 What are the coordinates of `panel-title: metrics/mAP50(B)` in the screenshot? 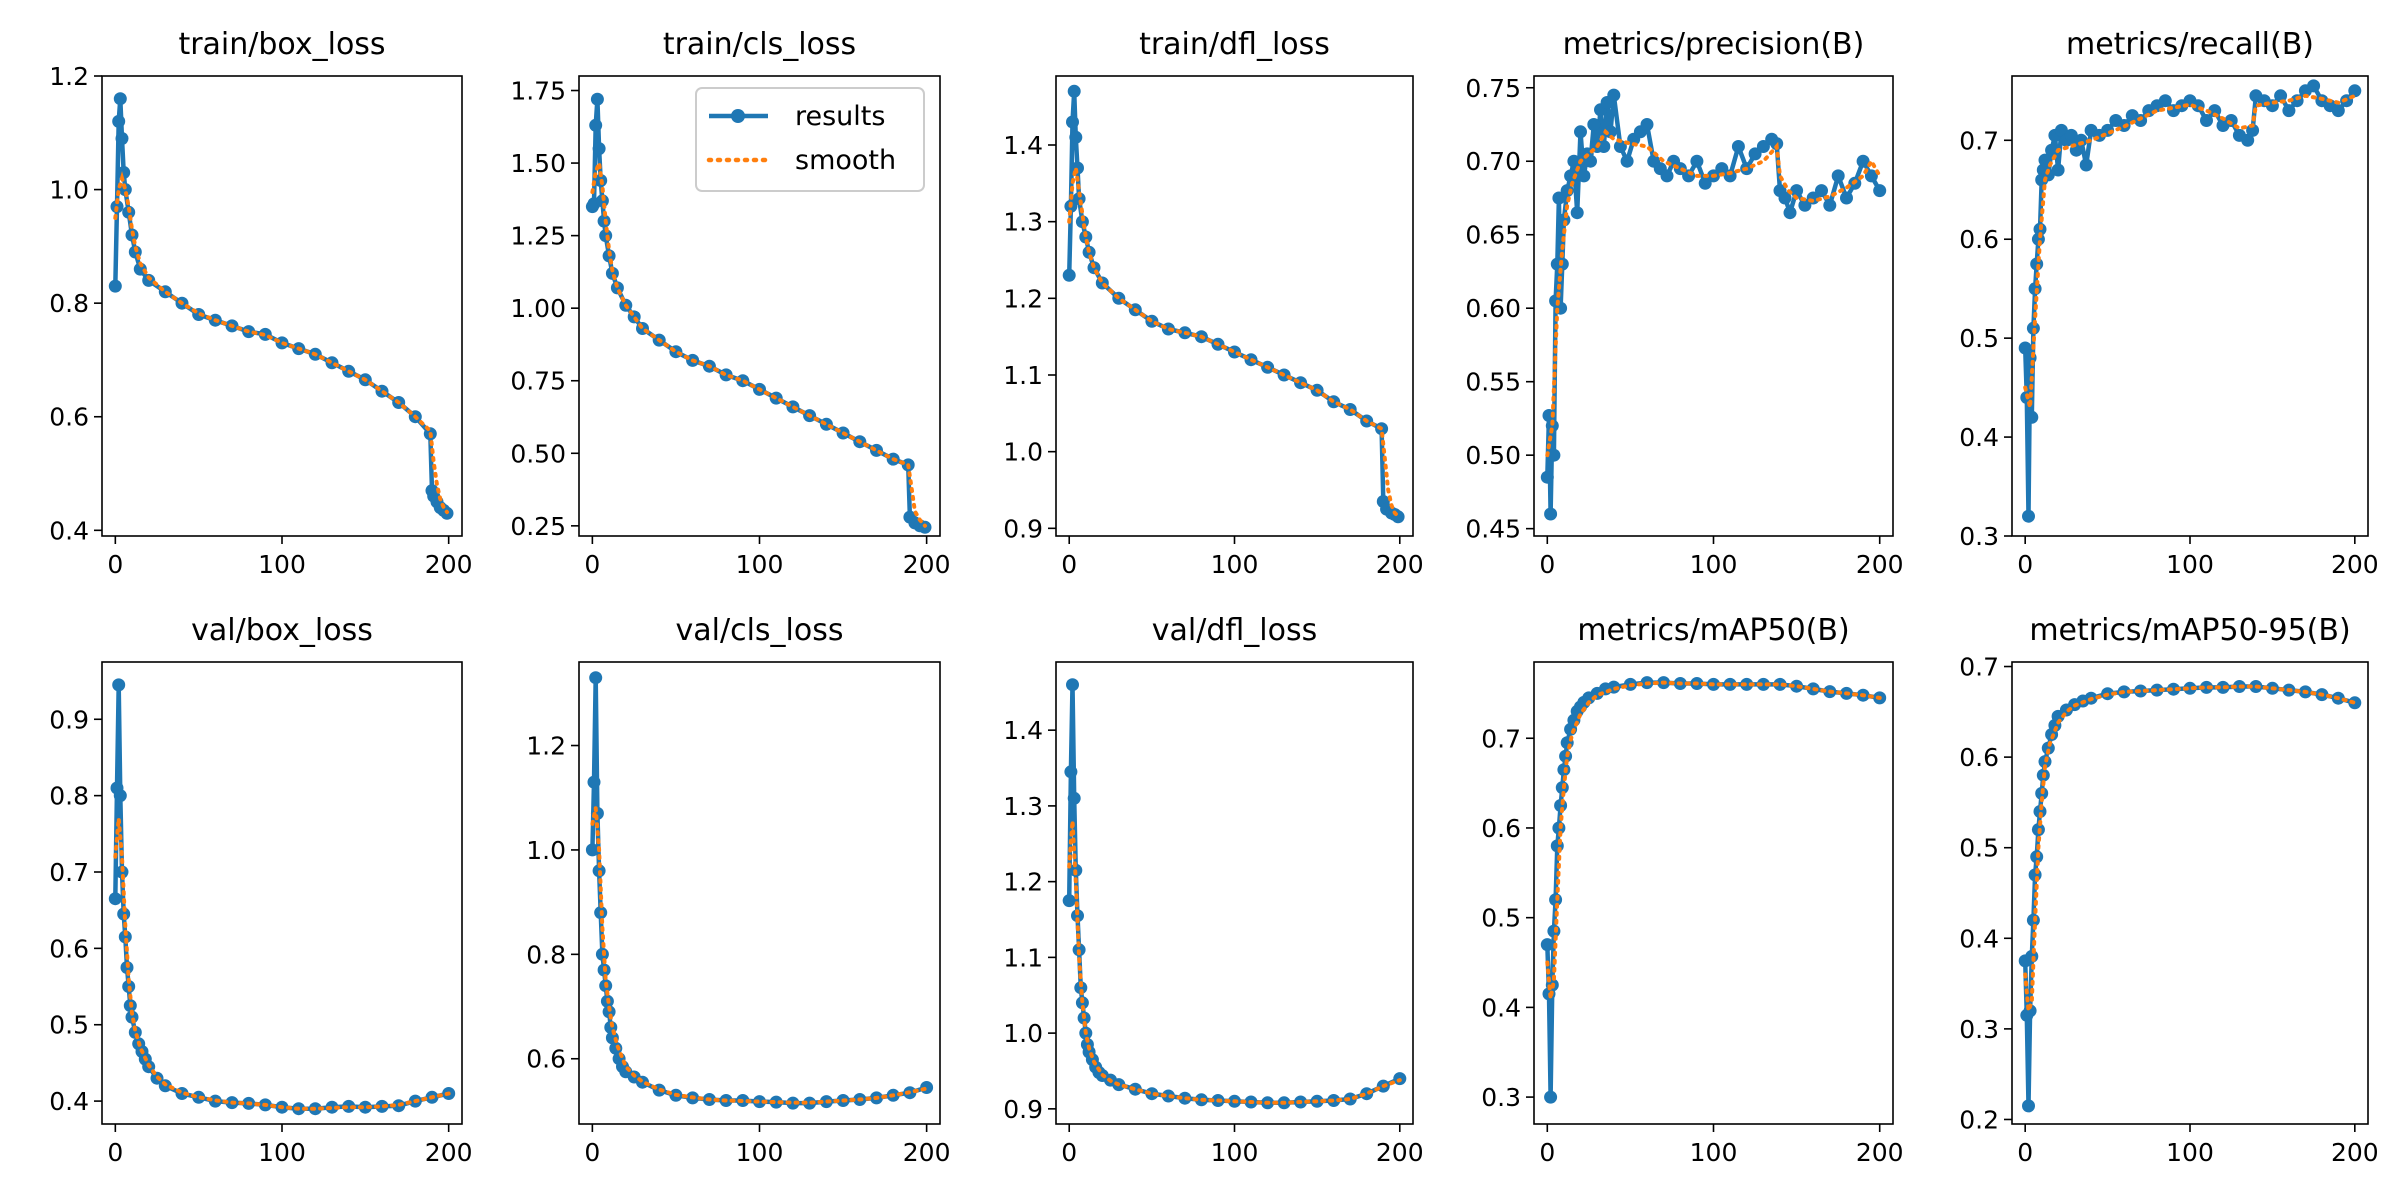 It's located at (1713, 630).